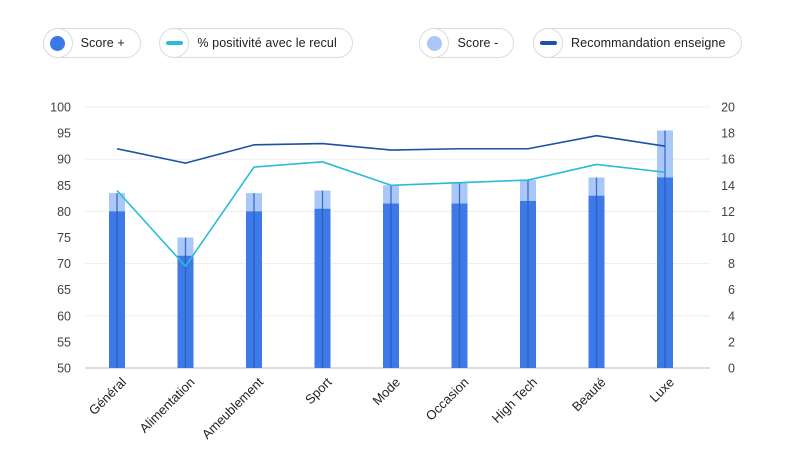 The width and height of the screenshot is (794, 469). Describe the element at coordinates (64, 342) in the screenshot. I see `left-axis-tick-label: 55` at that location.